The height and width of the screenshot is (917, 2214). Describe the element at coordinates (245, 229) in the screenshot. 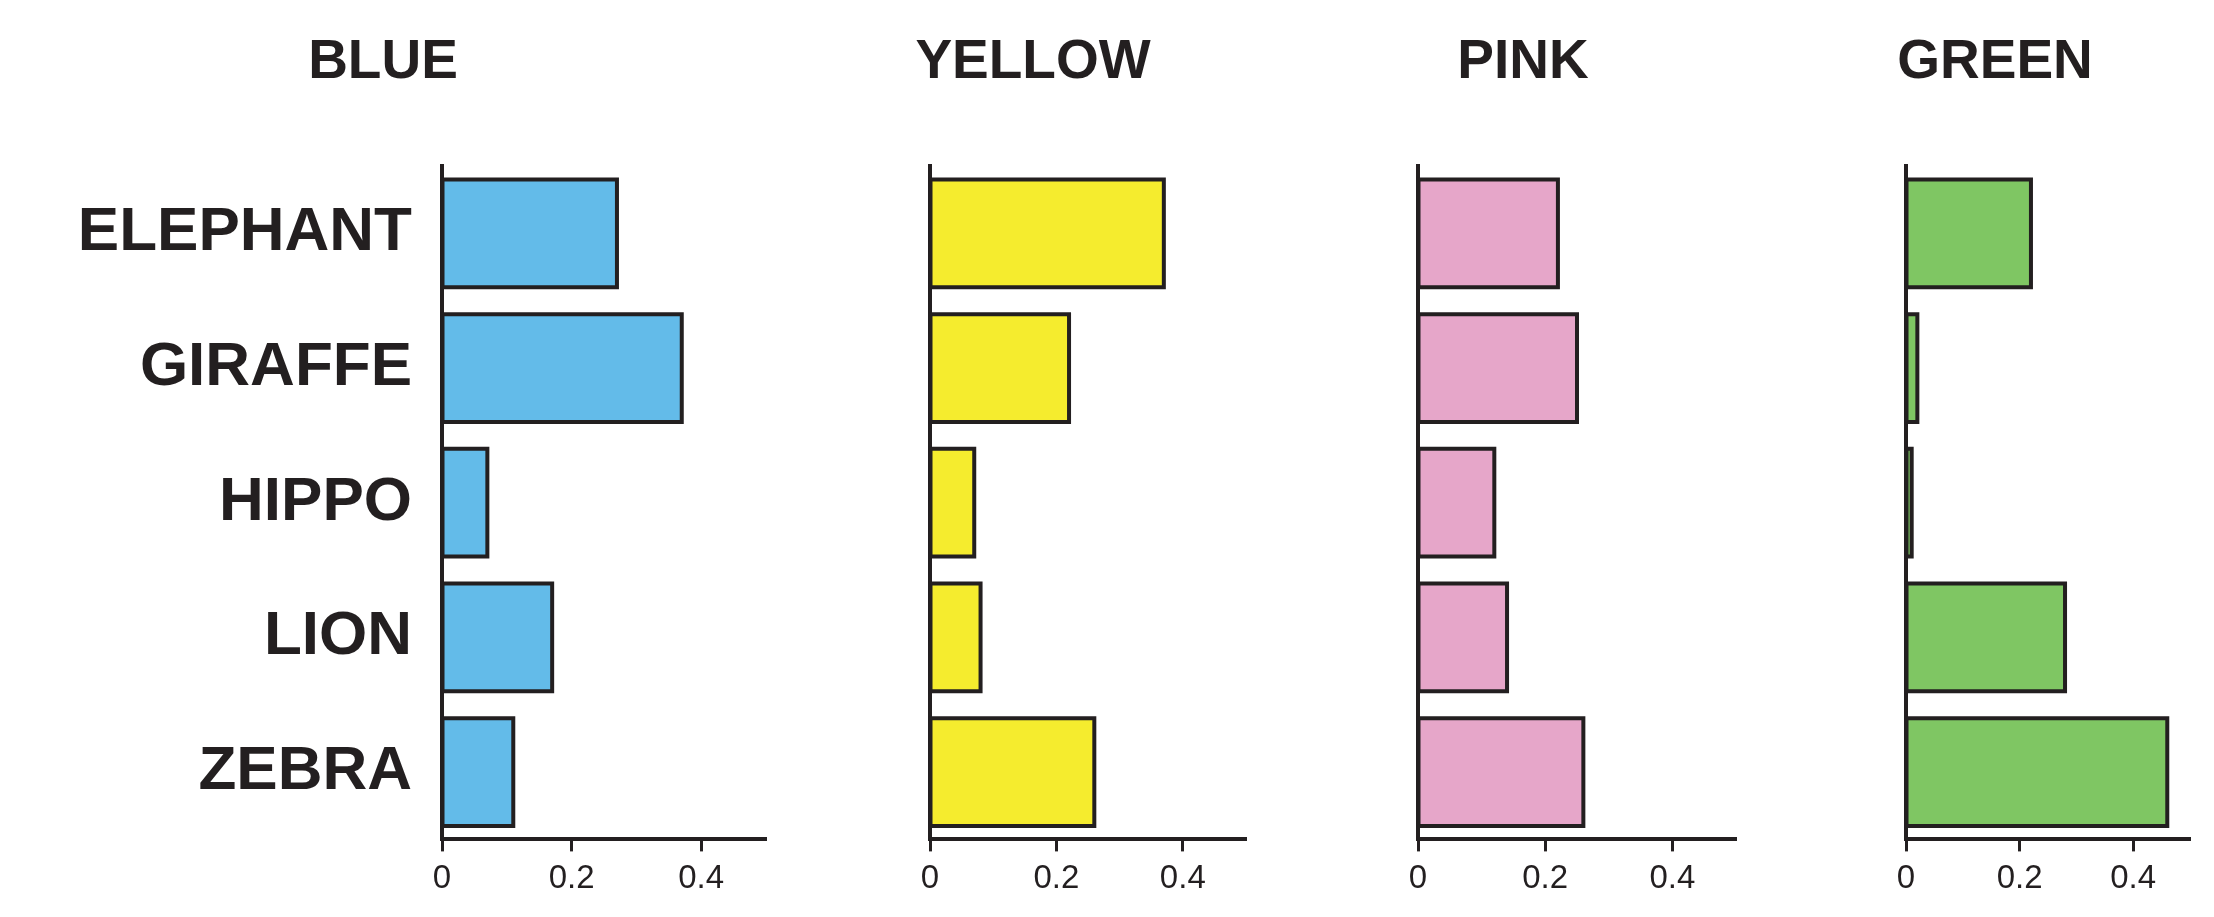

I see `y-tick-label: ELEPHANT` at that location.